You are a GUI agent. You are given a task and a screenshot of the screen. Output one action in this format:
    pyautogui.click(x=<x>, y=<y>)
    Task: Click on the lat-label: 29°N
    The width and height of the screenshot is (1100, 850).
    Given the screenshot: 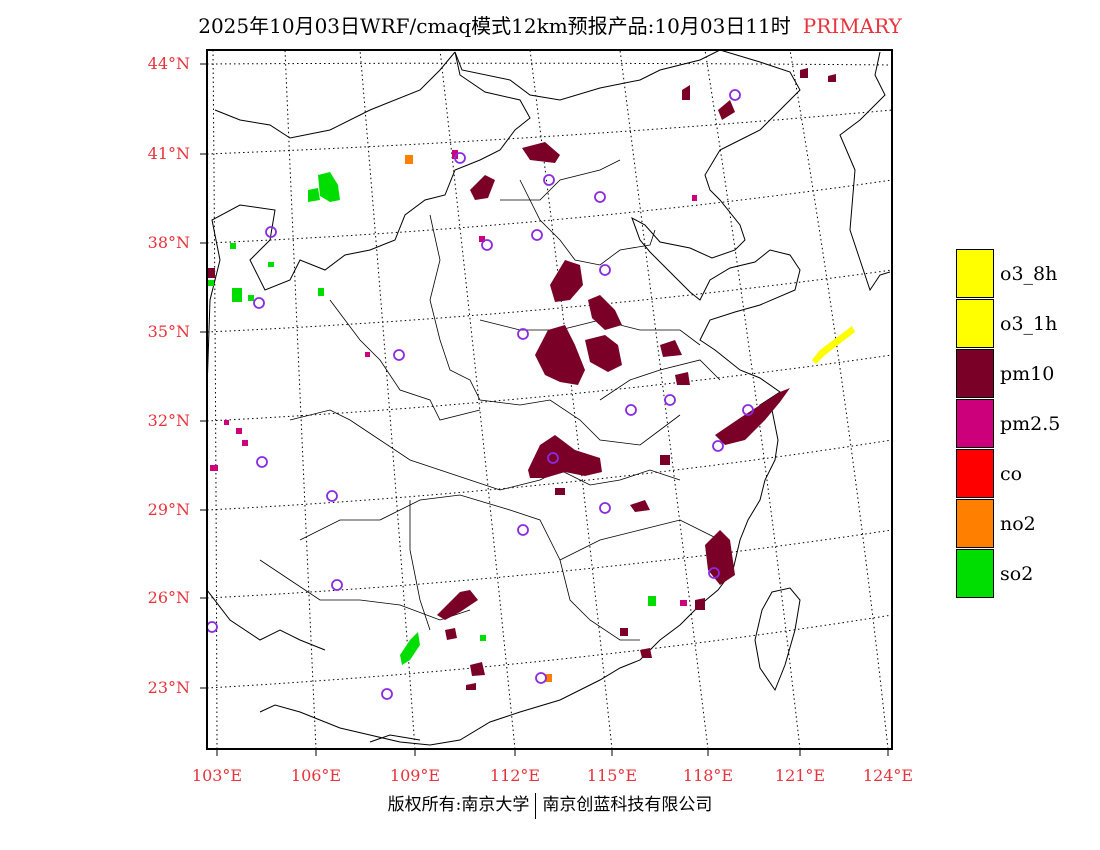 What is the action you would take?
    pyautogui.click(x=168, y=509)
    